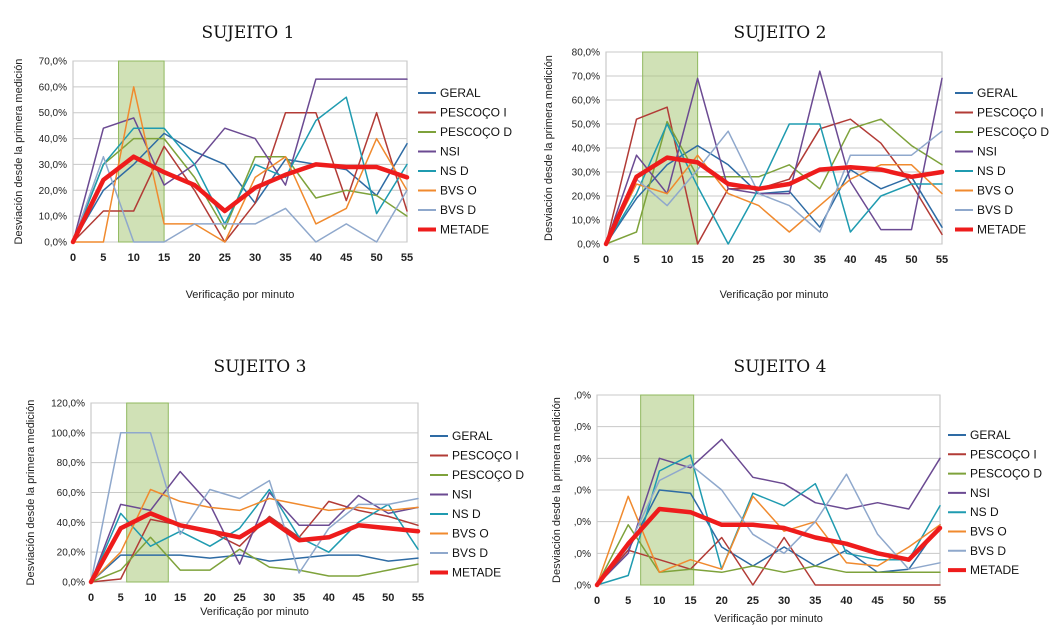 The width and height of the screenshot is (1056, 638). What do you see at coordinates (254, 559) in the screenshot?
I see `series-line-pesco-o-d` at bounding box center [254, 559].